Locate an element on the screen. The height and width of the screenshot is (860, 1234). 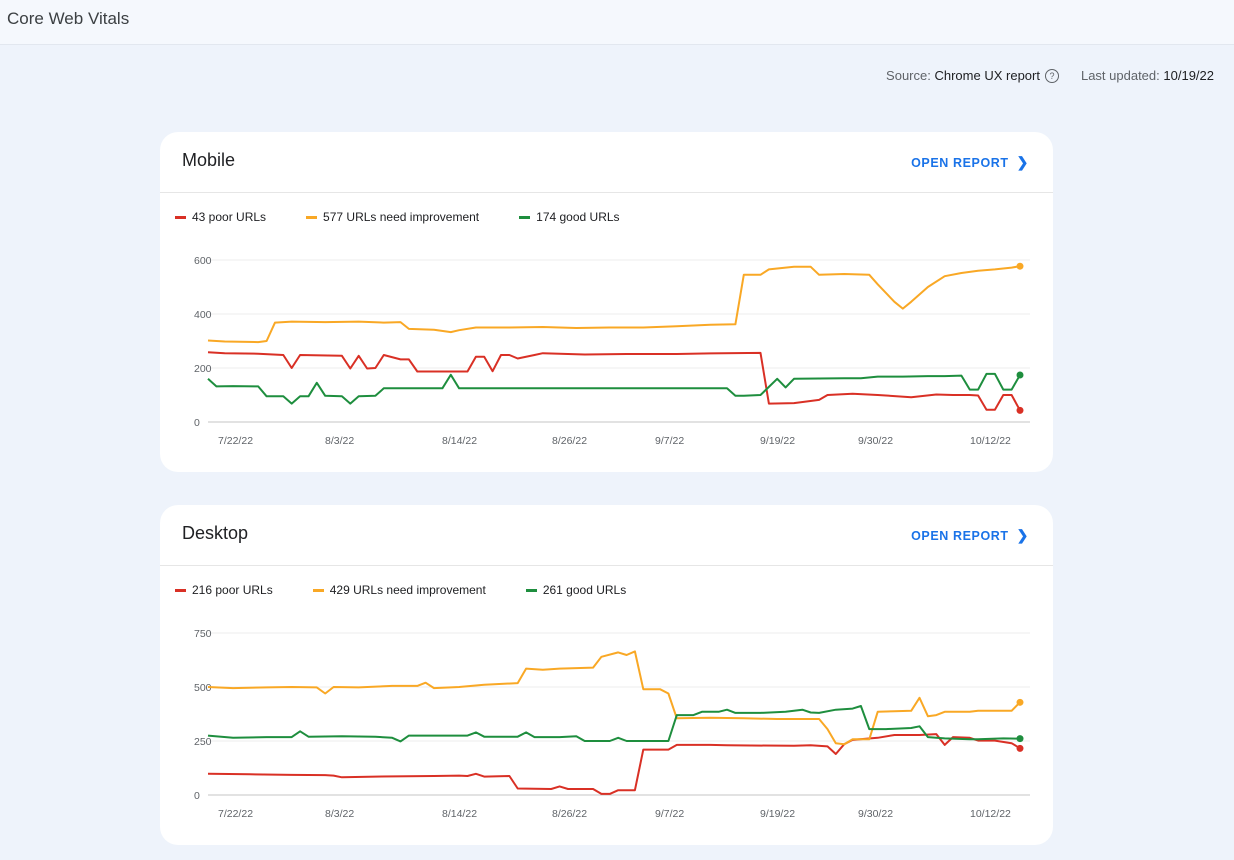
page-title: Core Web Vitals is located at coordinates (68, 18).